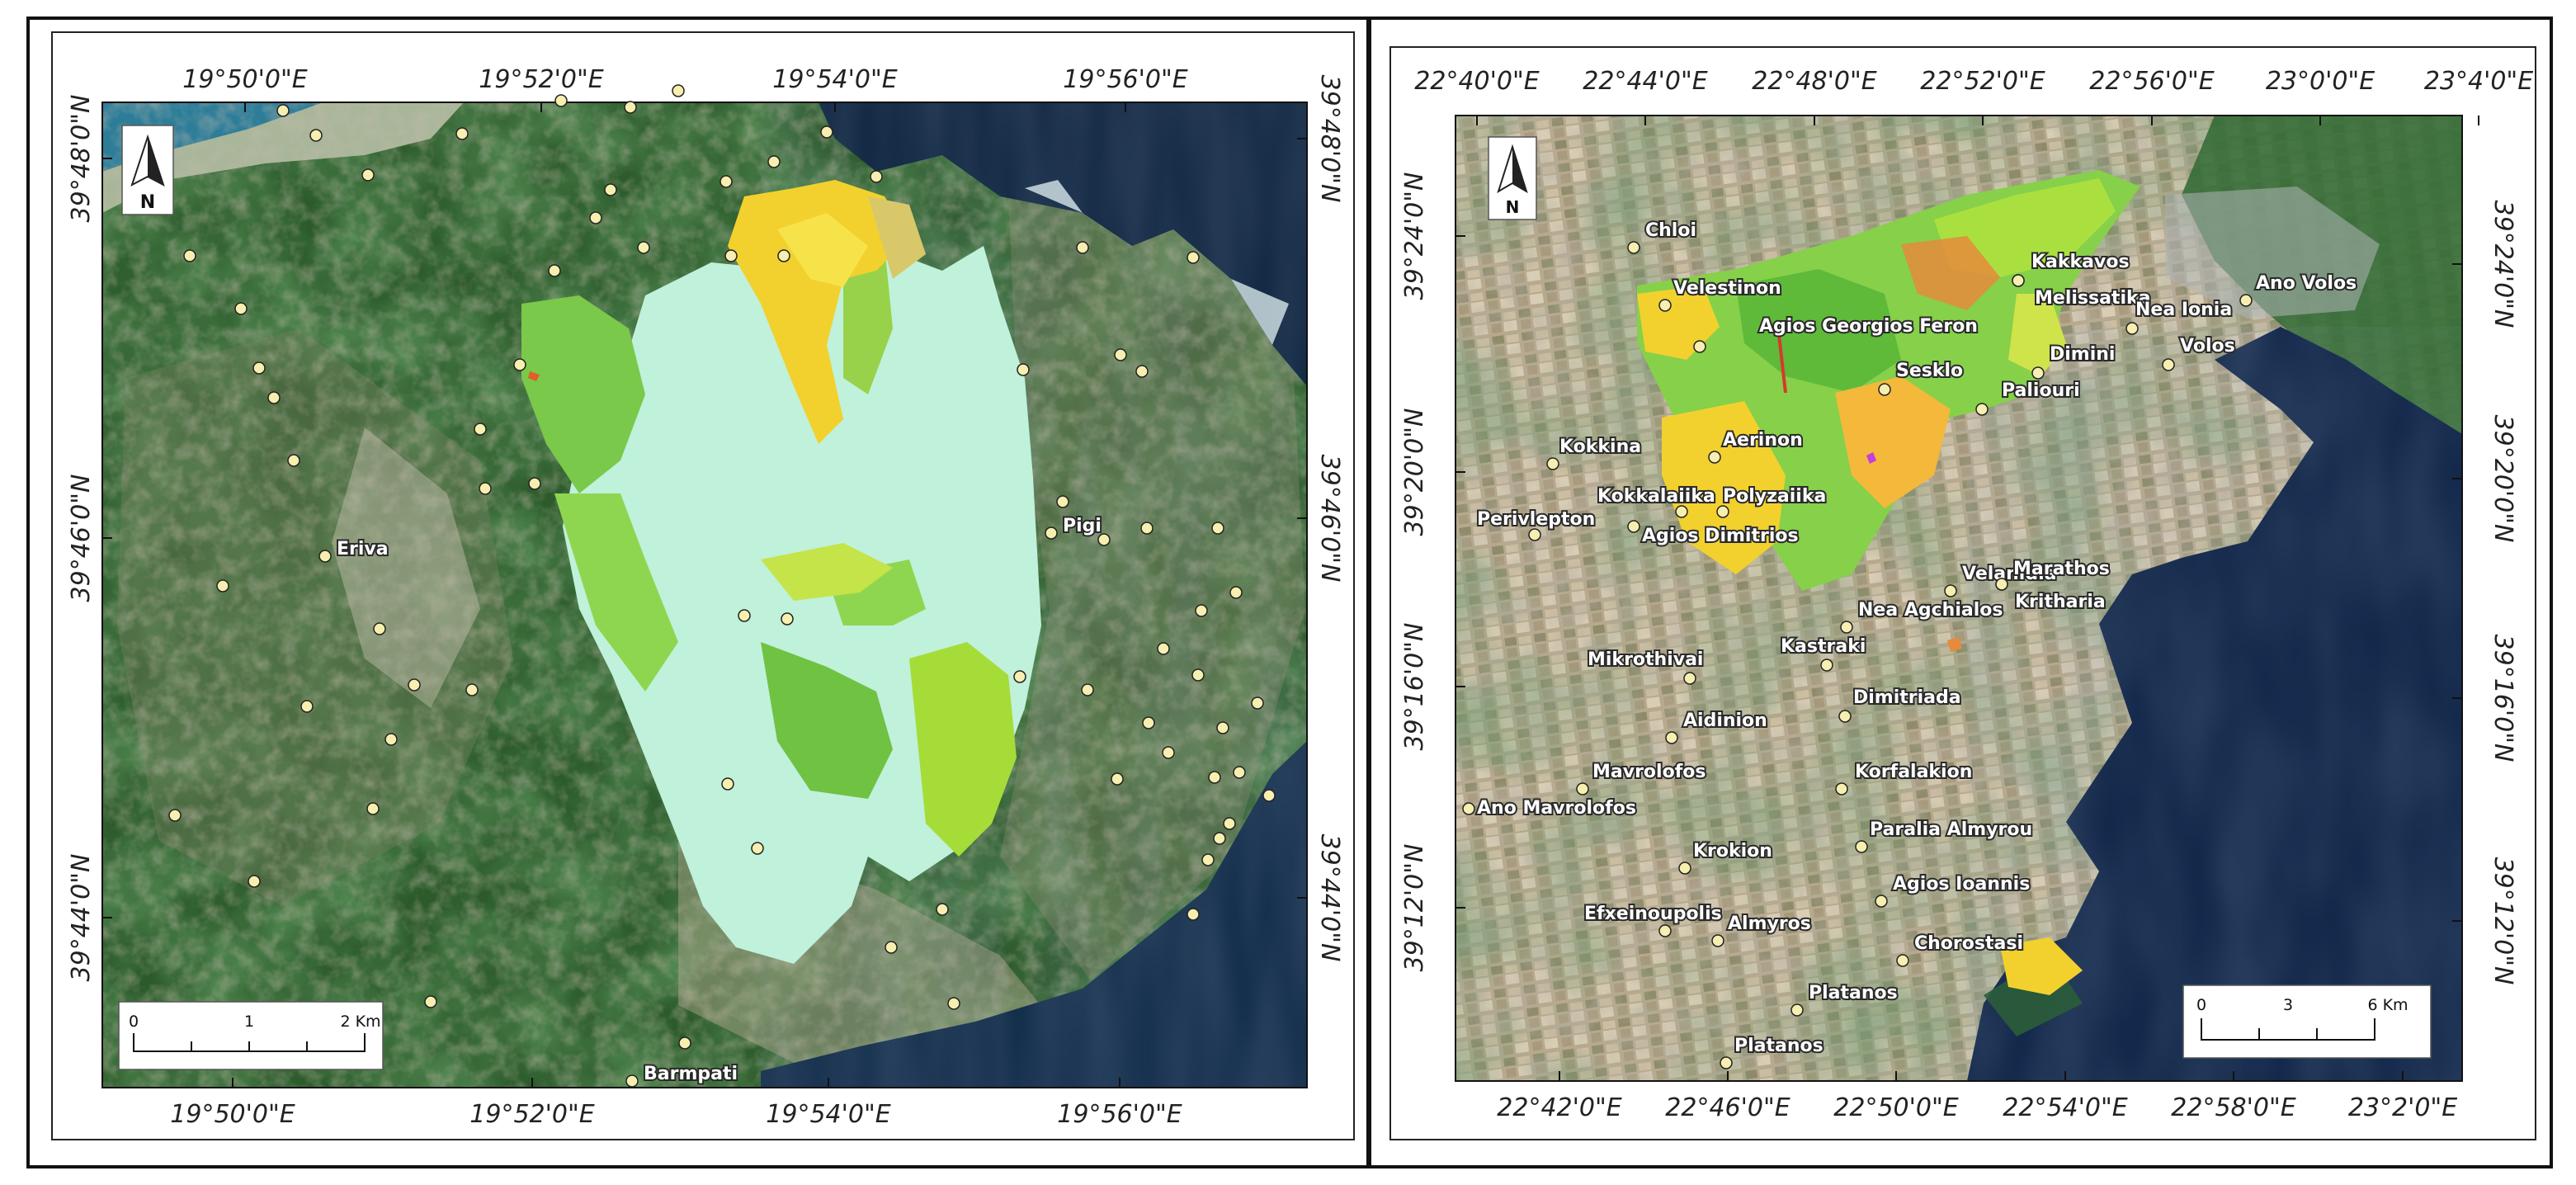 This screenshot has height=1185, width=2576. Describe the element at coordinates (134, 1022) in the screenshot. I see `scalebar-label-0: 0` at that location.